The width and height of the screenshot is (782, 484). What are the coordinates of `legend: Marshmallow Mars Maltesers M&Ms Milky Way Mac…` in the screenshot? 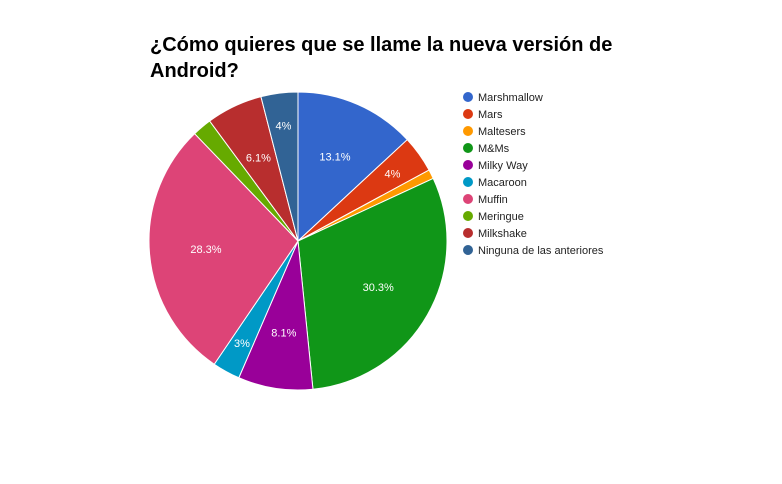 It's located at (533, 174).